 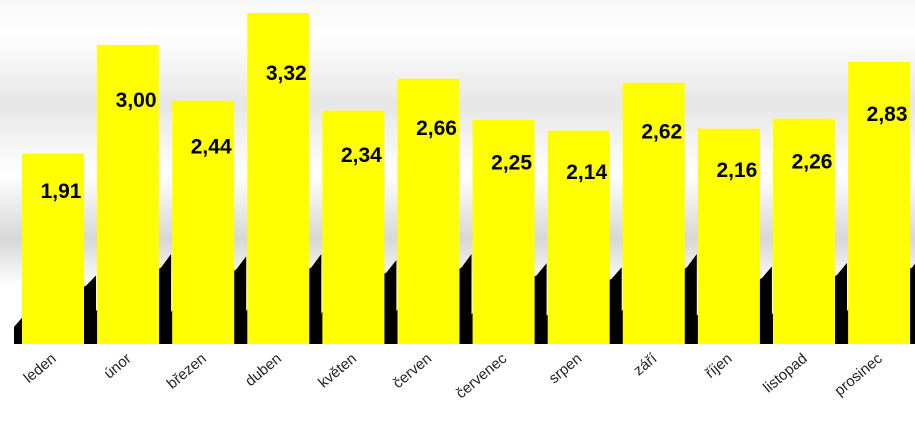 What do you see at coordinates (436, 128) in the screenshot?
I see `value-label-červen: 2,66` at bounding box center [436, 128].